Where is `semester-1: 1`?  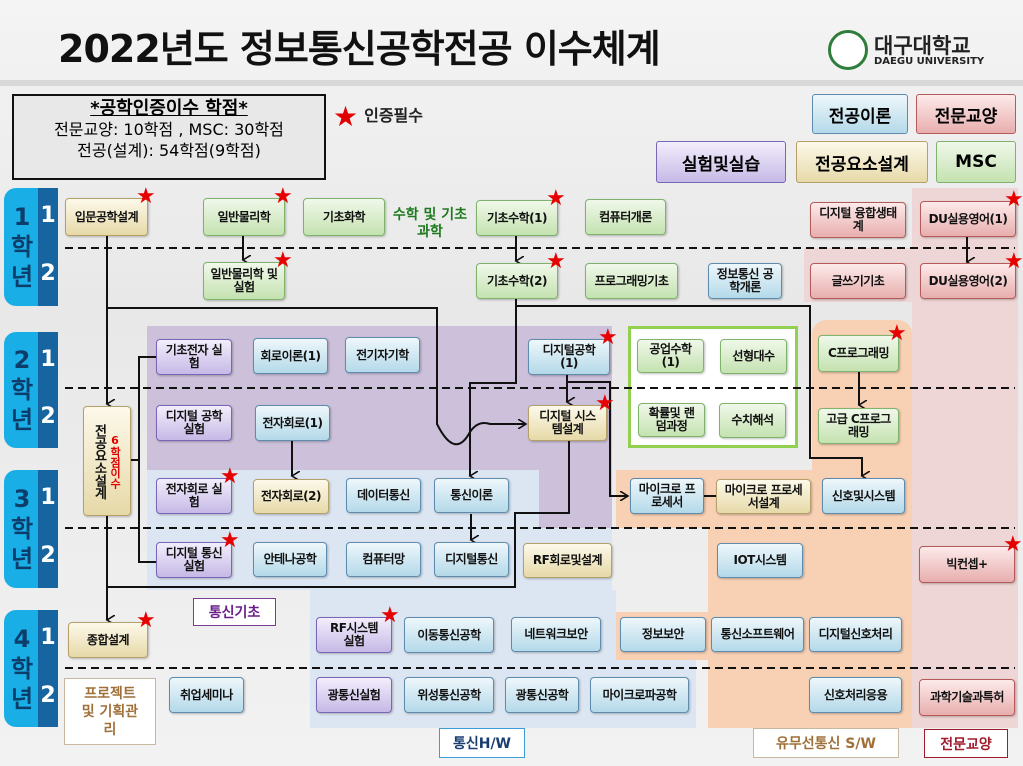 semester-1: 1 is located at coordinates (48, 216).